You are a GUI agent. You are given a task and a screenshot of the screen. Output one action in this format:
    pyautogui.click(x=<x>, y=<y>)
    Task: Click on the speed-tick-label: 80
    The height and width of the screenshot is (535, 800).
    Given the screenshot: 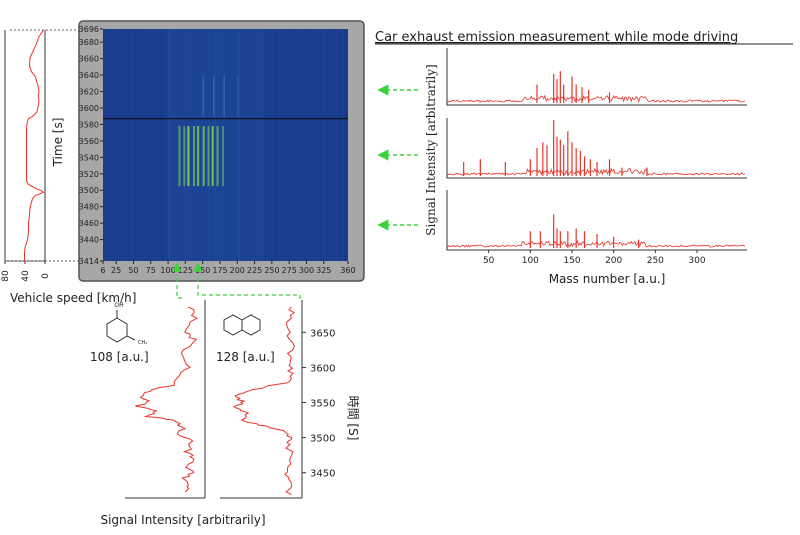 What is the action you would take?
    pyautogui.click(x=6, y=276)
    